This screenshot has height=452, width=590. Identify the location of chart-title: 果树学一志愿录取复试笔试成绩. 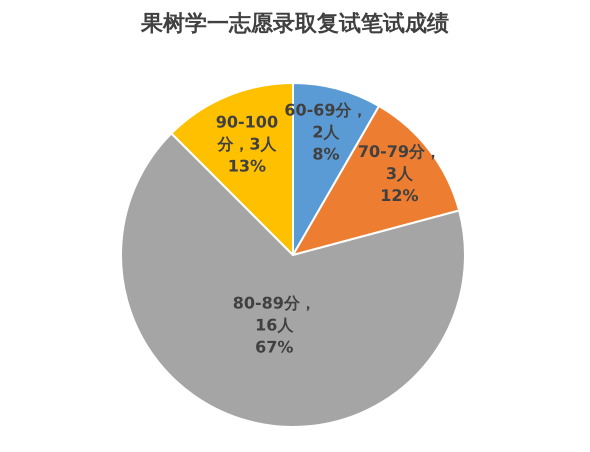
(294, 24).